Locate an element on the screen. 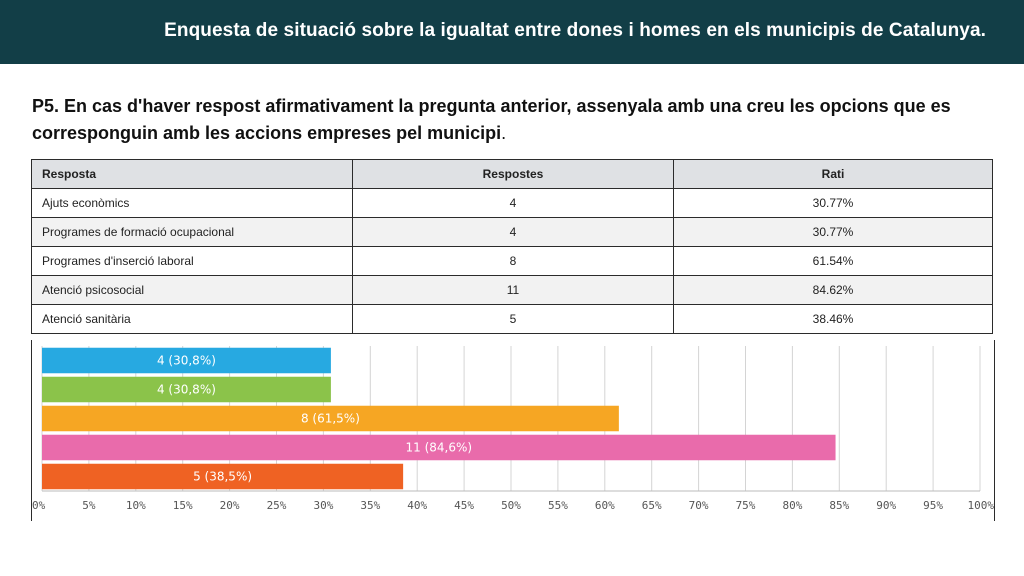 This screenshot has height=576, width=1024. answer-cell: Ajuts econòmics is located at coordinates (192, 203).